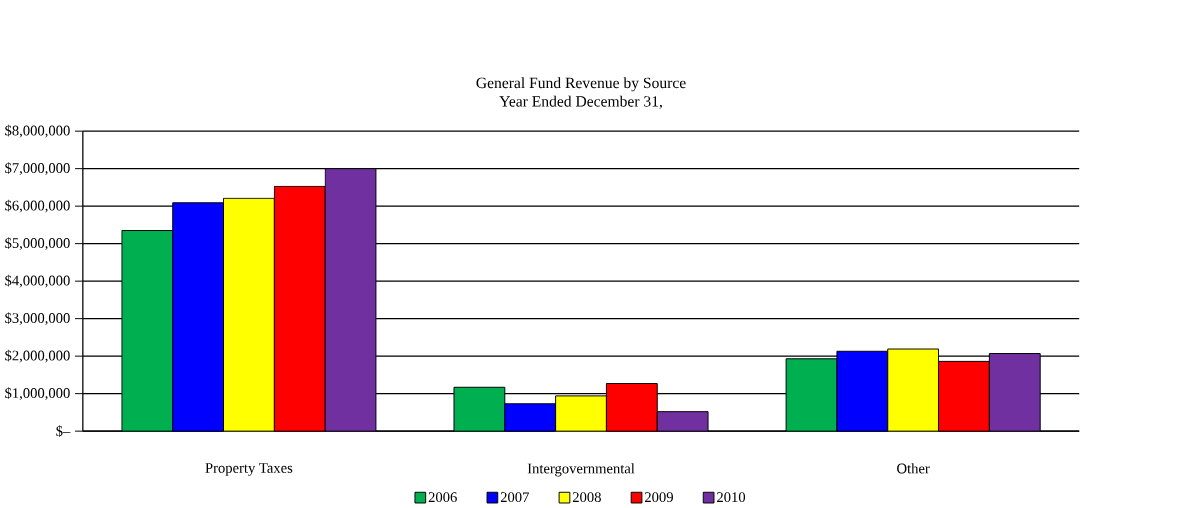  What do you see at coordinates (586, 497) in the screenshot?
I see `legend-label: 2008` at bounding box center [586, 497].